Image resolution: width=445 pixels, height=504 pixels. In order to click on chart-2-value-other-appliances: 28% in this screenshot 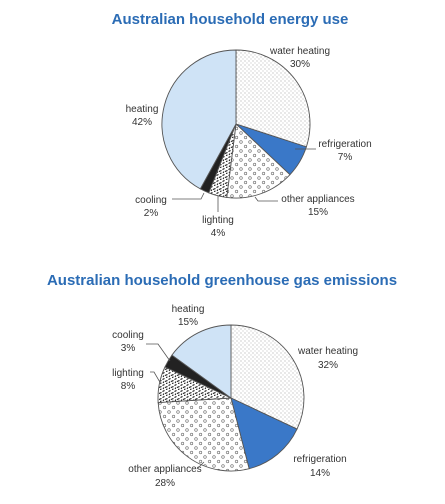, I will do `click(165, 483)`.